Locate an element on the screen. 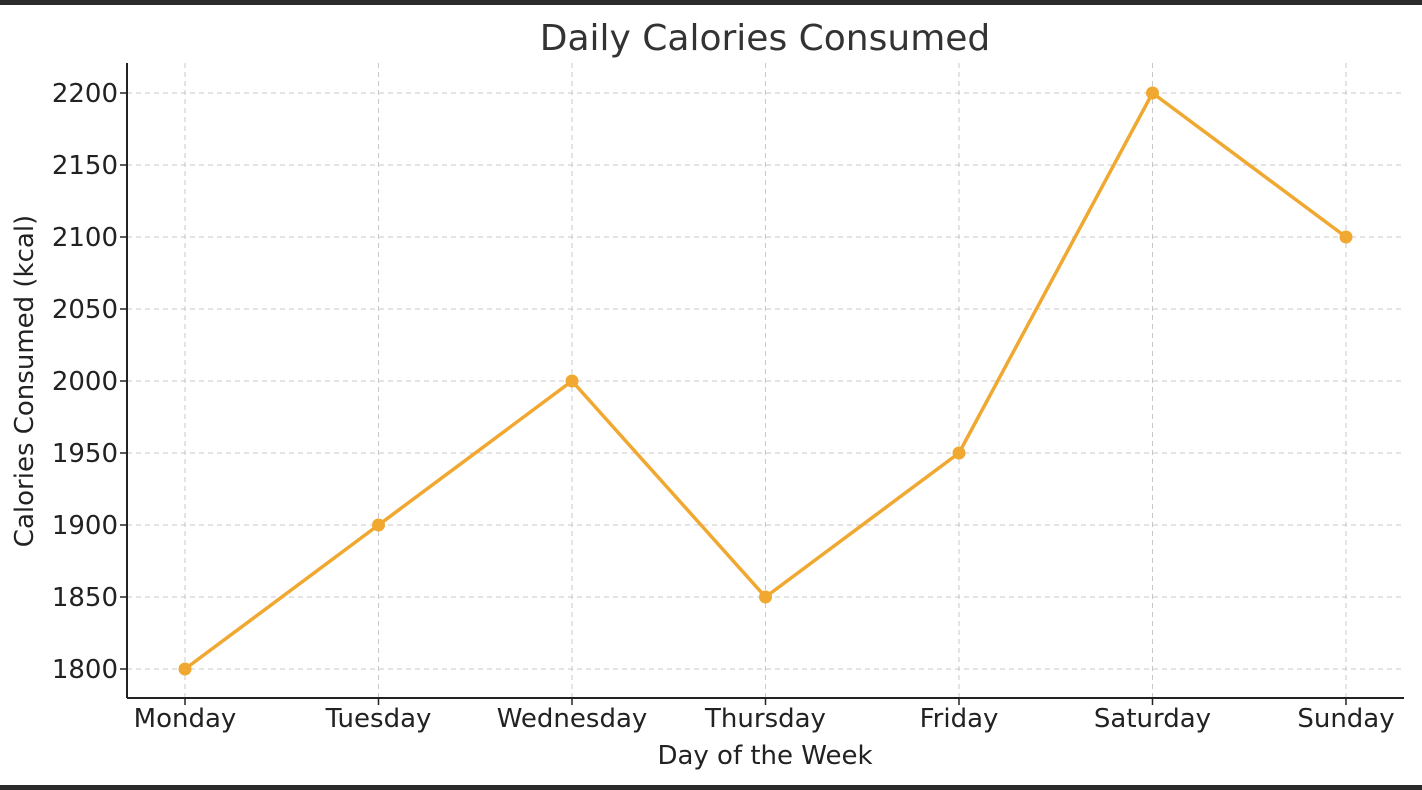 This screenshot has width=1422, height=790. x-tick-label: Thursday is located at coordinates (765, 719).